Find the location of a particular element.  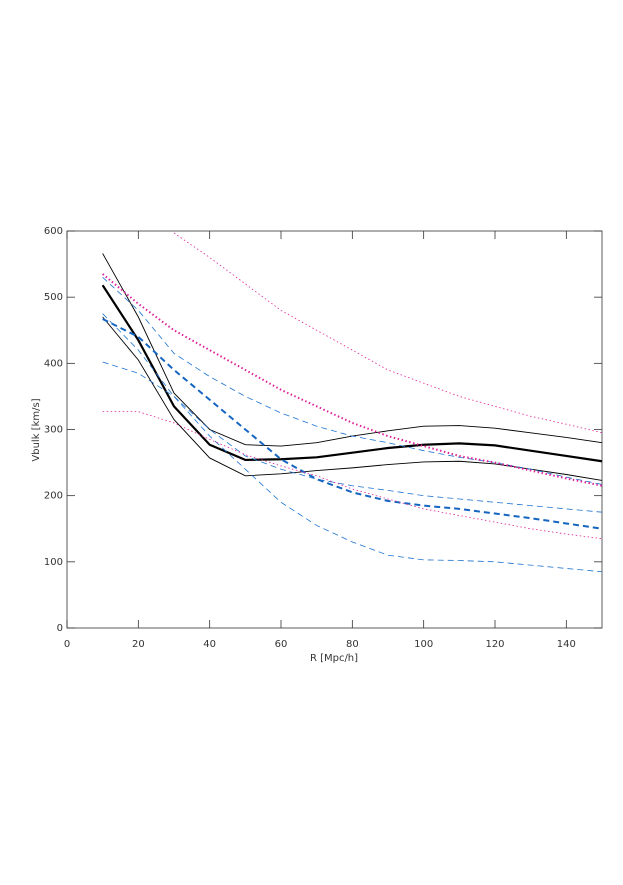

y-tick-label: 200 is located at coordinates (53, 496).